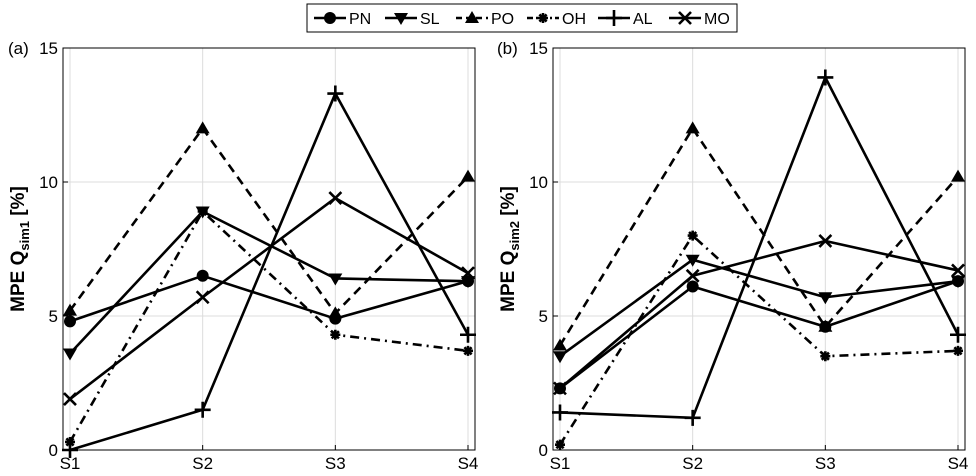  I want to click on legend-label: AL, so click(643, 19).